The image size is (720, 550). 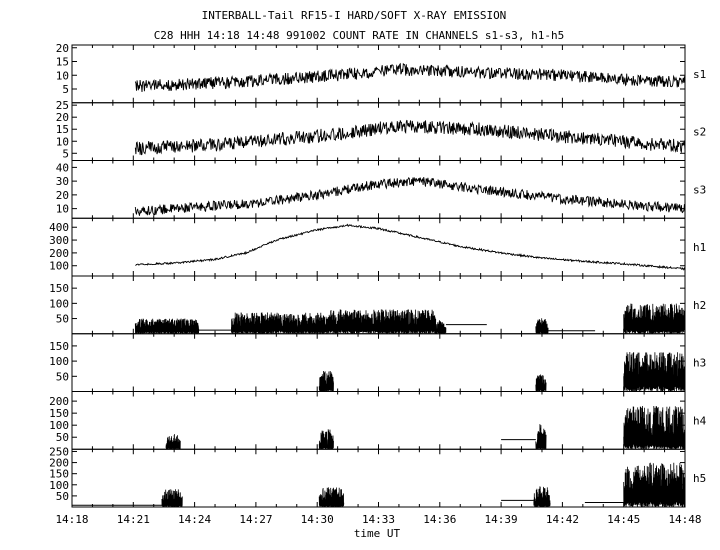 I want to click on panel-h3: 50 100 150 h3, so click(x=377, y=362).